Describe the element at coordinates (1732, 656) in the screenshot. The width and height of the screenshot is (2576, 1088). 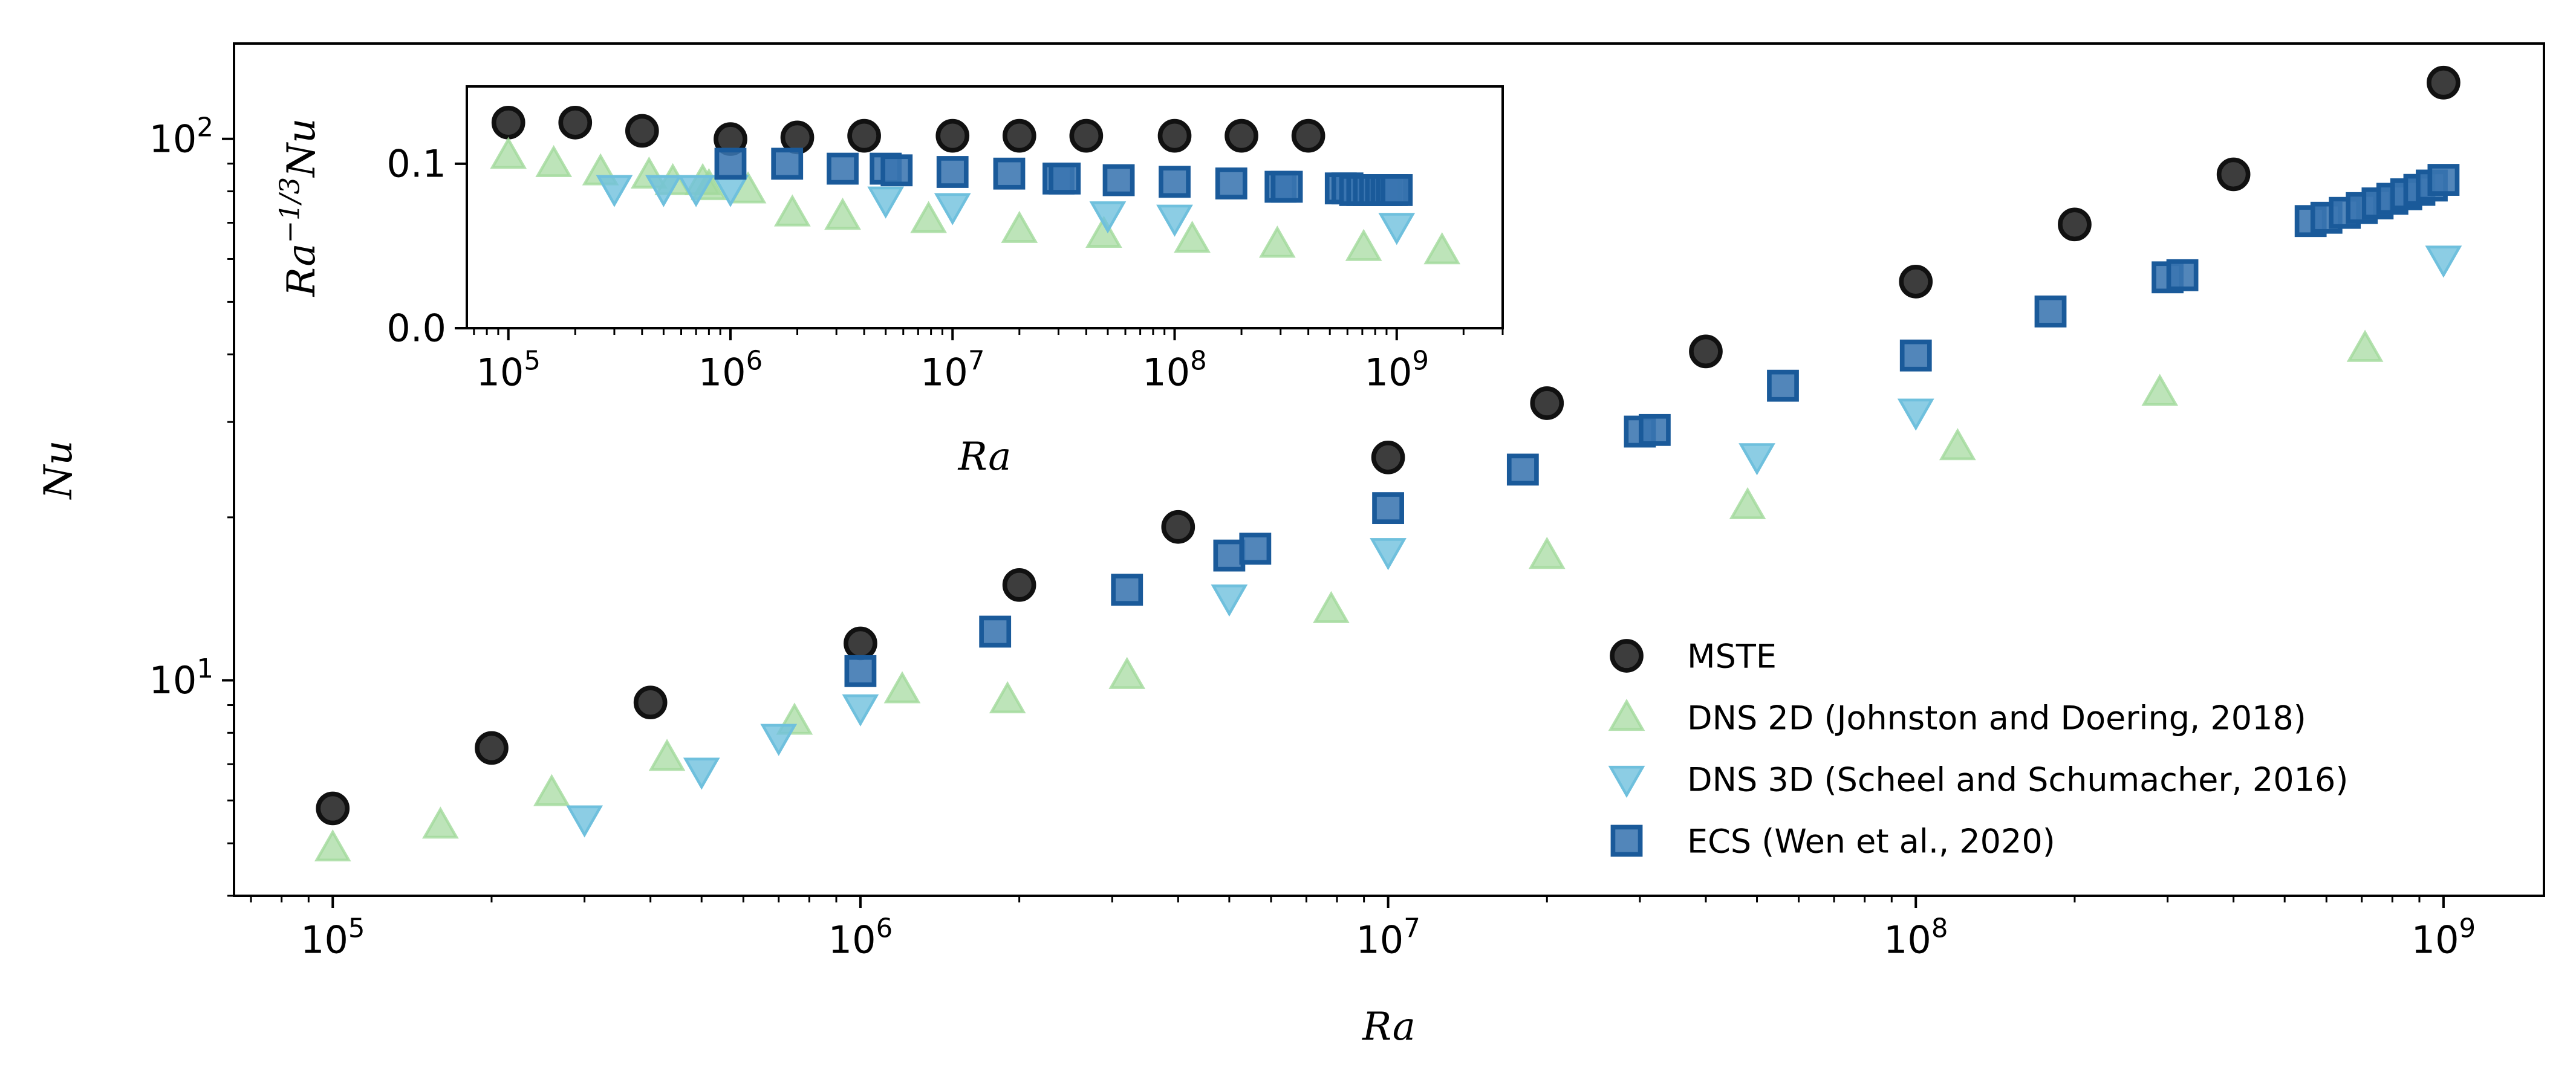
I see `legend-label-mste: MSTE` at that location.